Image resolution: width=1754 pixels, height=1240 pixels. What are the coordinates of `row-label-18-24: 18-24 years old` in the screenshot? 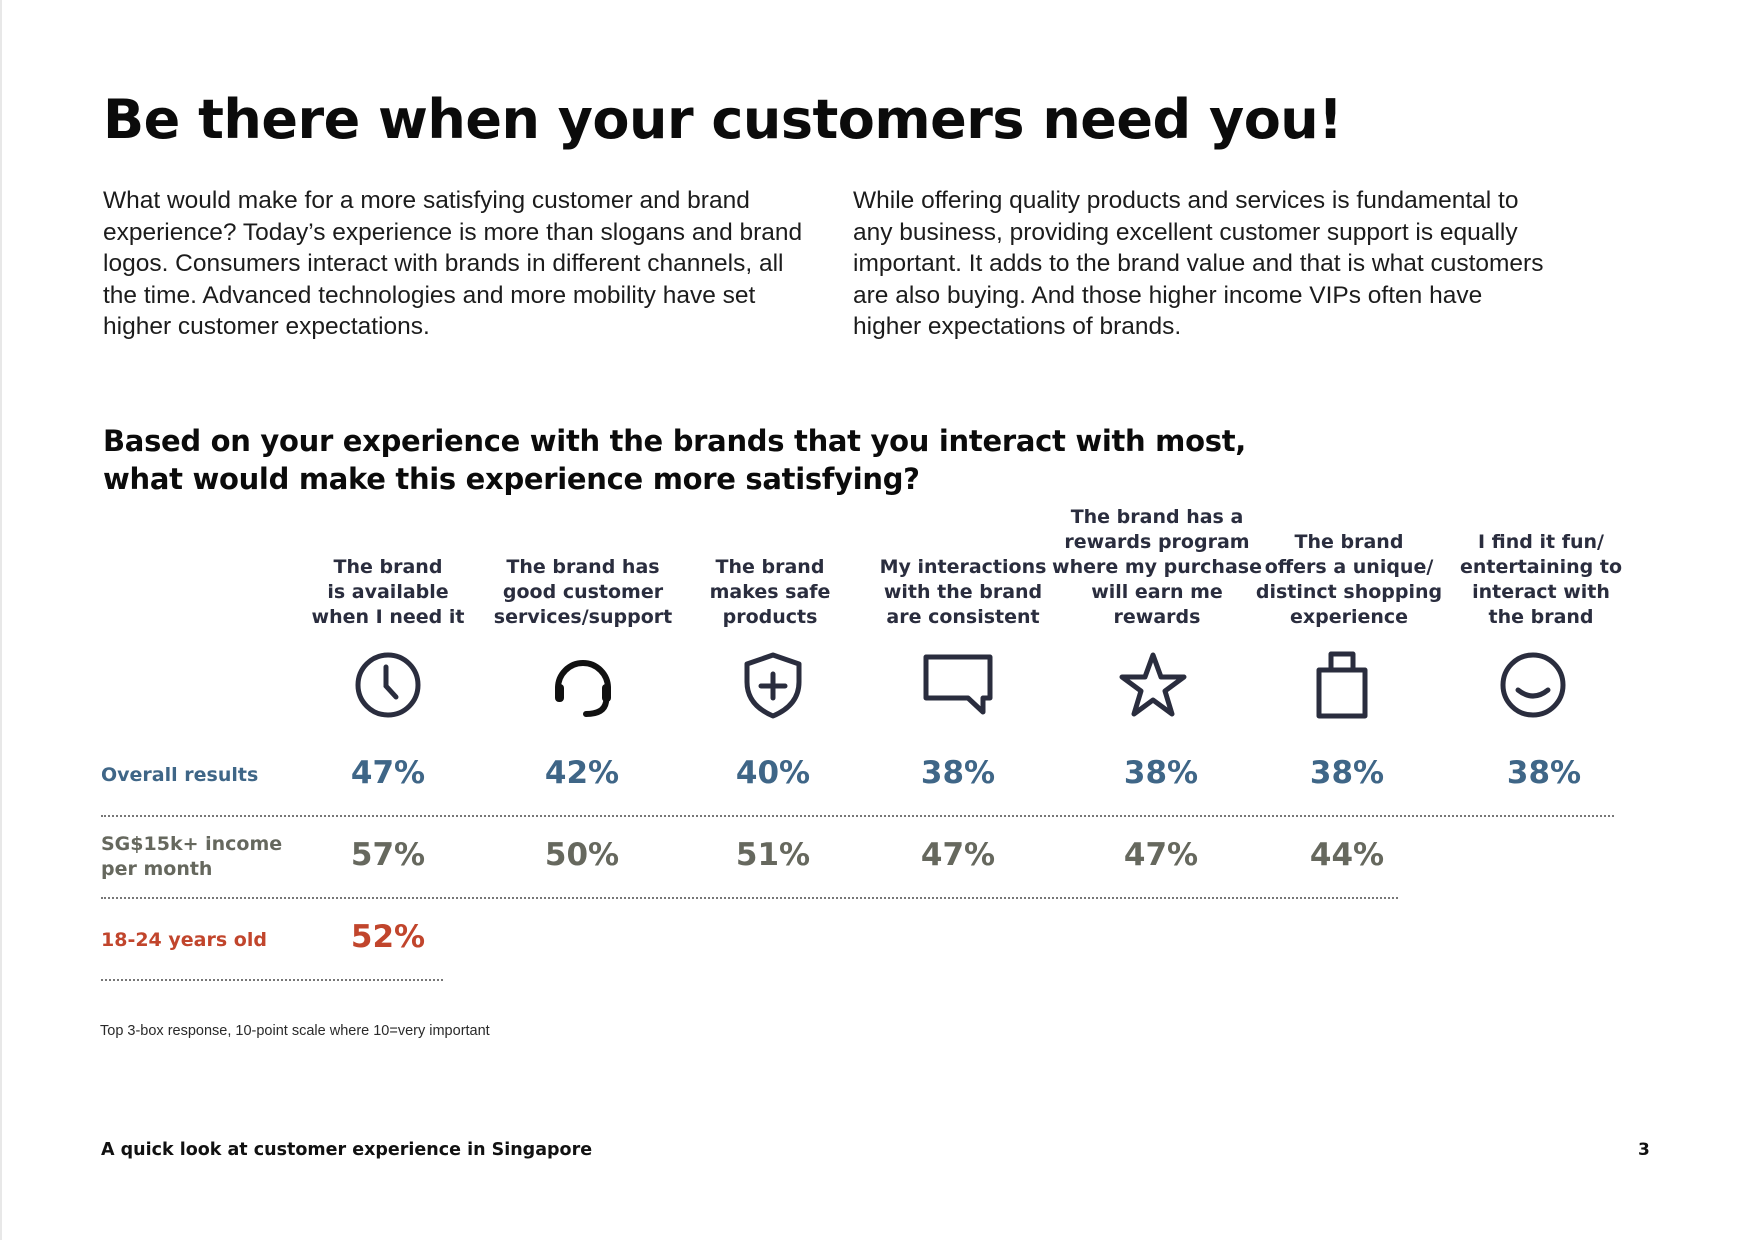 It's located at (184, 940).